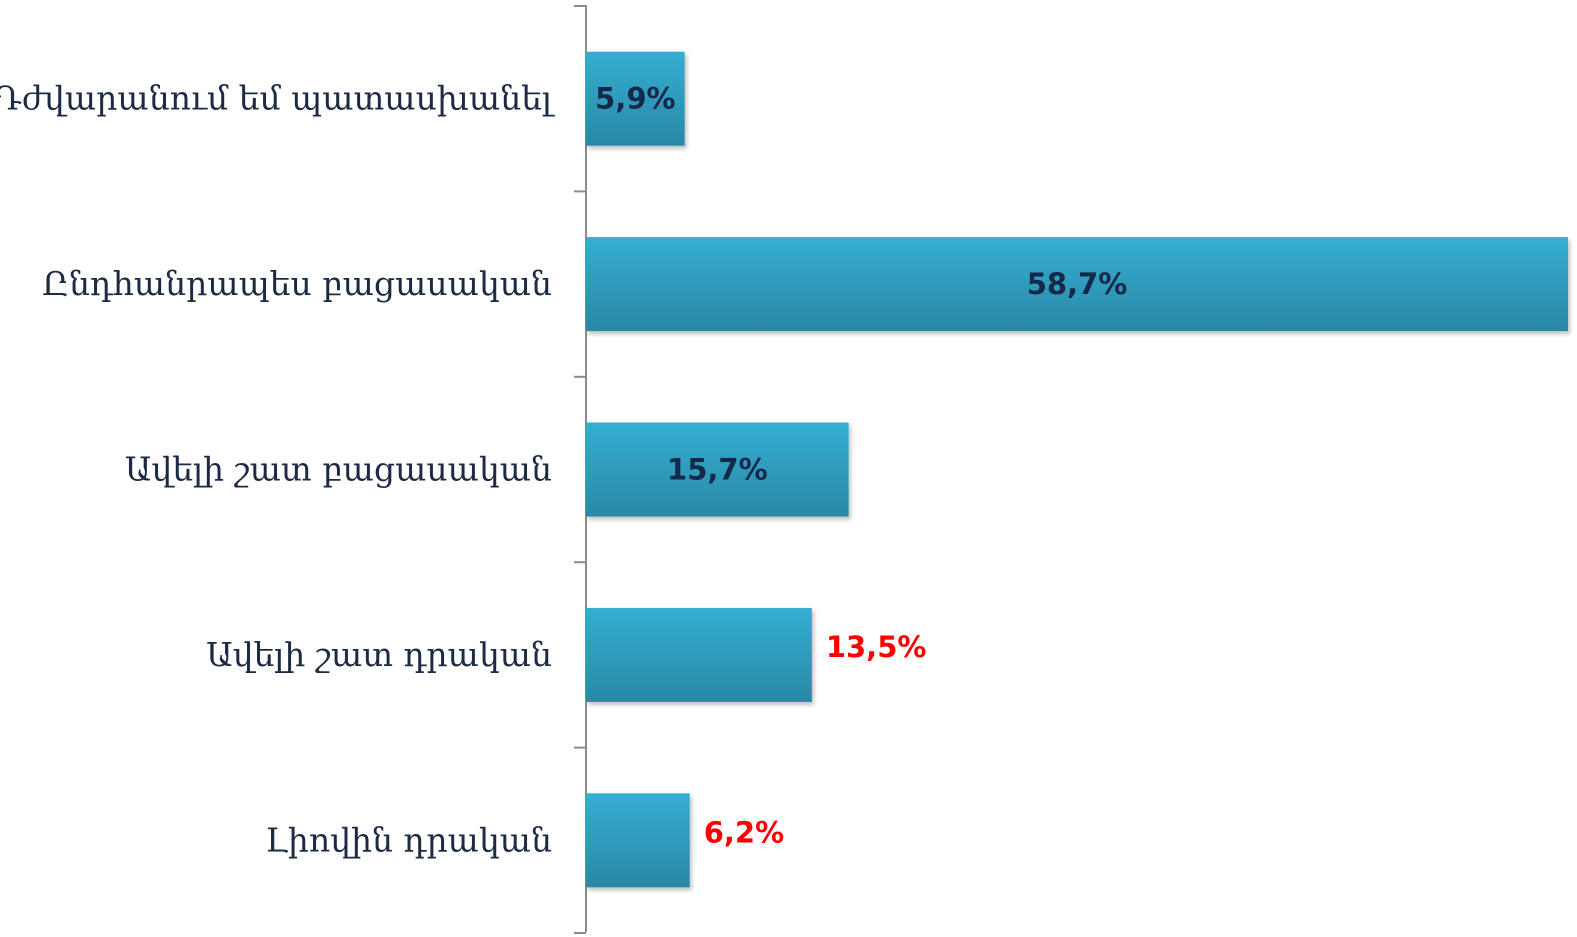  What do you see at coordinates (1077, 284) in the screenshot?
I see `value-label: 58,7%` at bounding box center [1077, 284].